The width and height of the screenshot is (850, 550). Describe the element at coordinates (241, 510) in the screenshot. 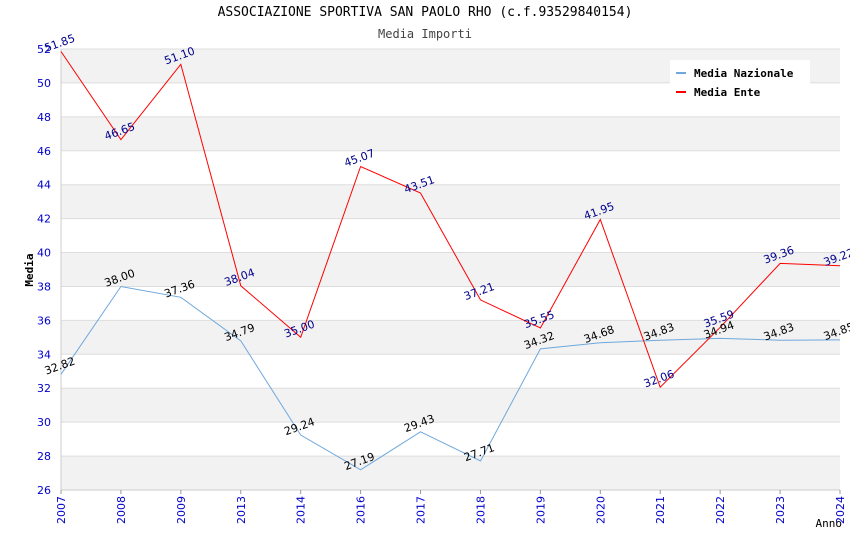

I see `x-tick-label: 2013` at that location.